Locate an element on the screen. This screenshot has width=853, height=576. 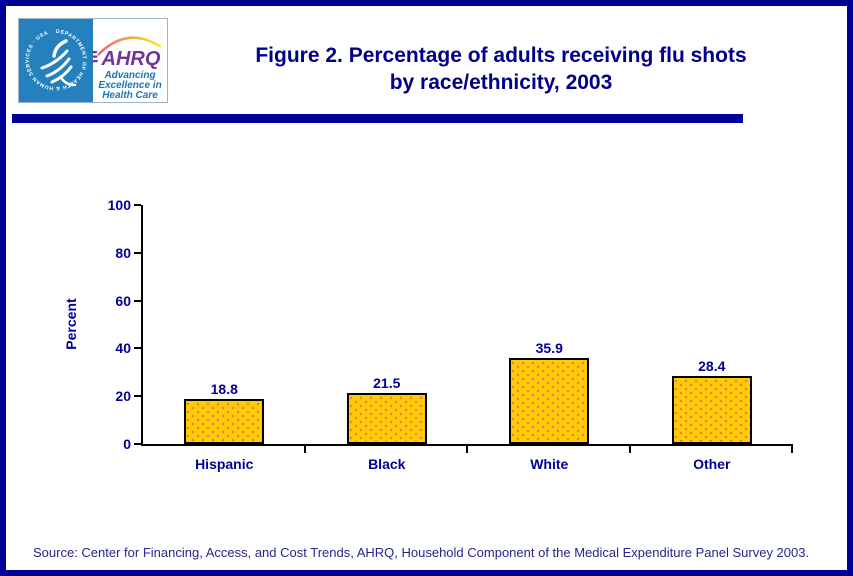
y-axis-tick-label: 60 is located at coordinates (123, 300).